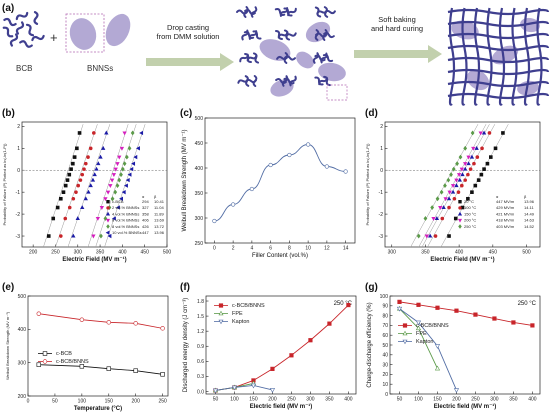 This screenshot has height=418, width=550. I want to click on legend-beta: 13.96, so click(159, 232).